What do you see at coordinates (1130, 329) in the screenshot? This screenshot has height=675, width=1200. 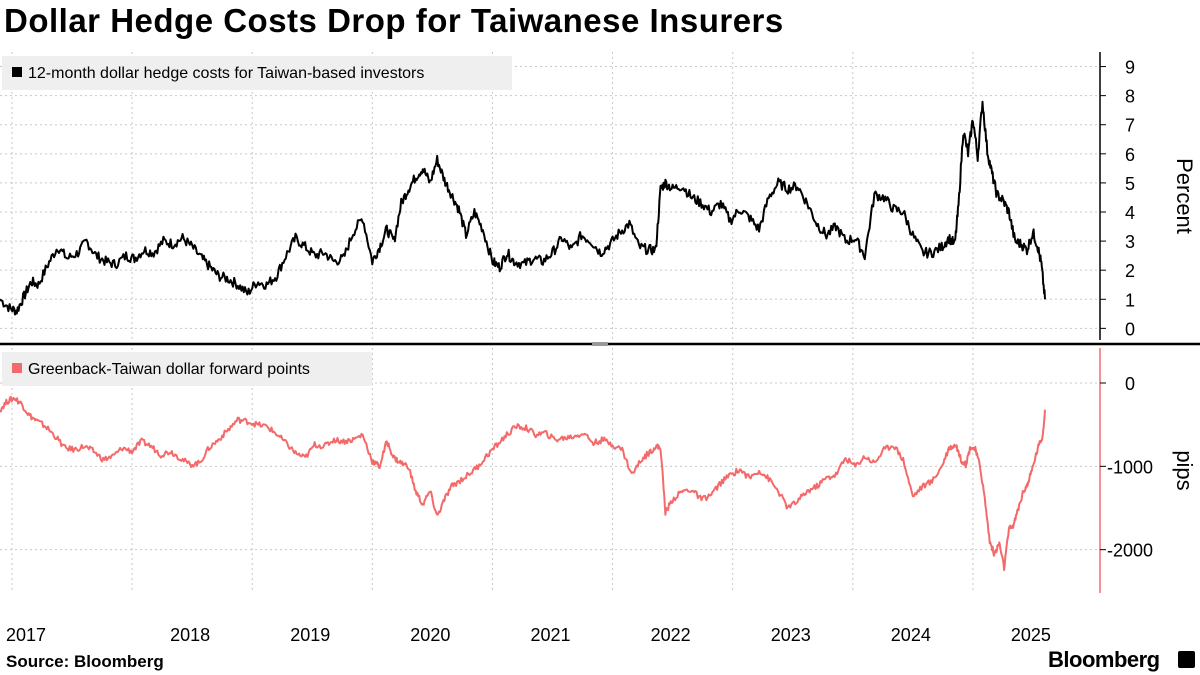 I see `hedge-ytick-label-0: 0` at bounding box center [1130, 329].